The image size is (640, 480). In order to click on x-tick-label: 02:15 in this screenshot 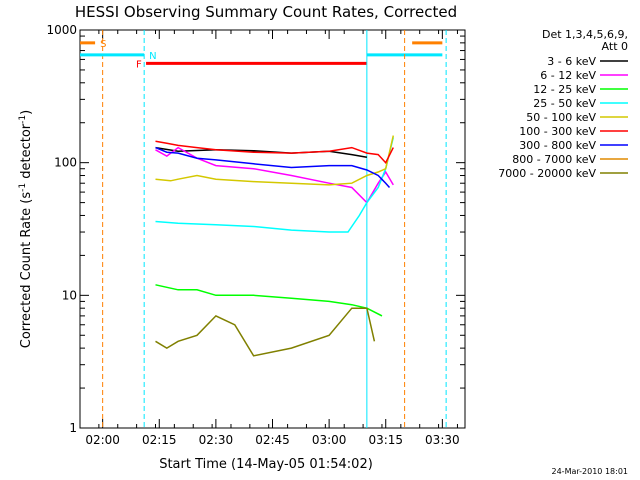, I will do `click(159, 440)`.